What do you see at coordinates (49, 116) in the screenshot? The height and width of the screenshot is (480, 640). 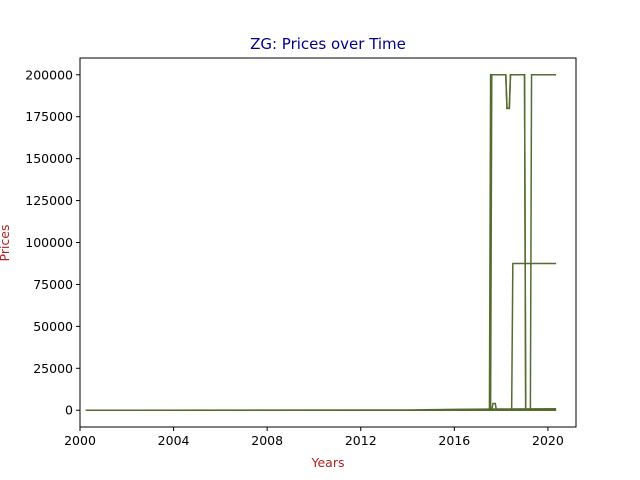 I see `y-tick-label: 175000` at bounding box center [49, 116].